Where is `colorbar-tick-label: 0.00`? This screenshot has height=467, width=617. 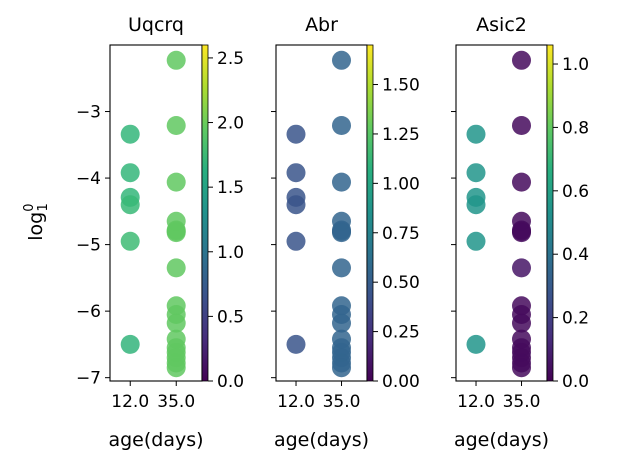
colorbar-tick-label: 0.00 is located at coordinates (401, 382).